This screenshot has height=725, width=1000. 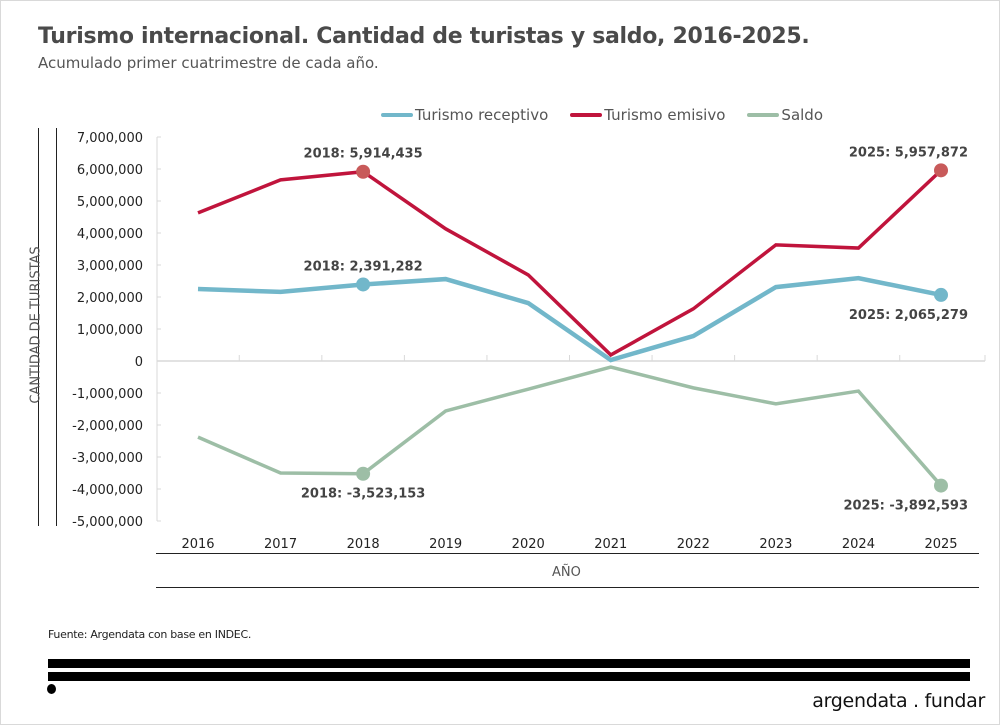 What do you see at coordinates (802, 115) in the screenshot?
I see `legend-label-saldo: Saldo` at bounding box center [802, 115].